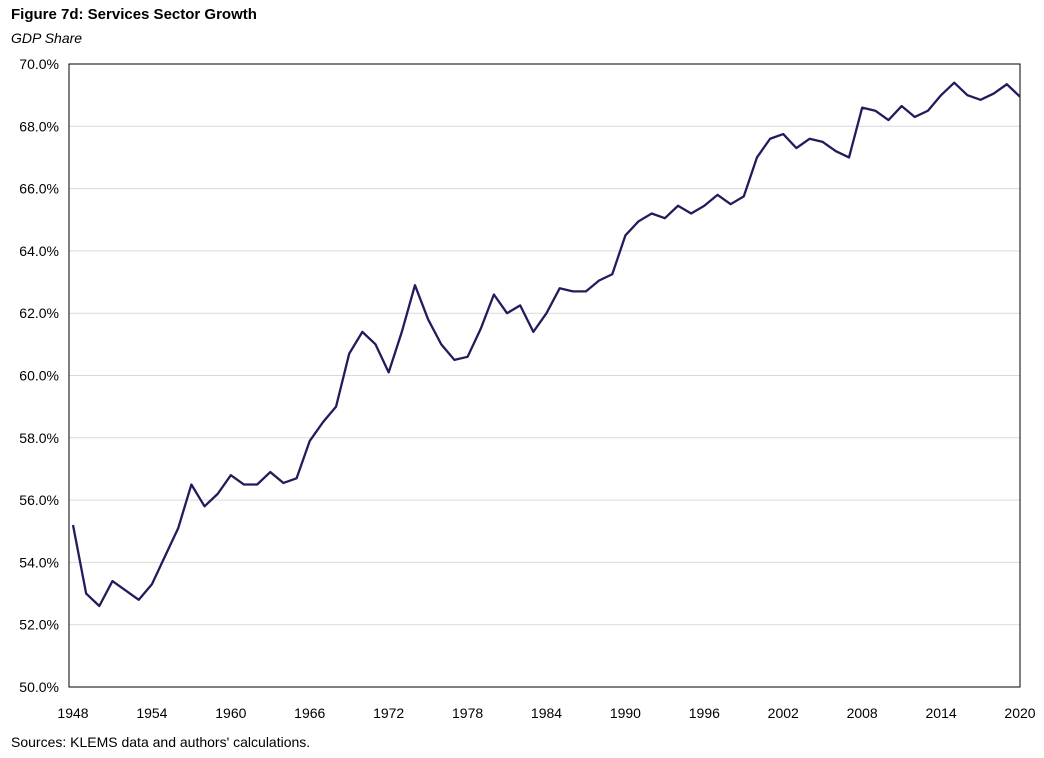 The height and width of the screenshot is (758, 1044). Describe the element at coordinates (388, 713) in the screenshot. I see `x-tick-label: 1972` at that location.